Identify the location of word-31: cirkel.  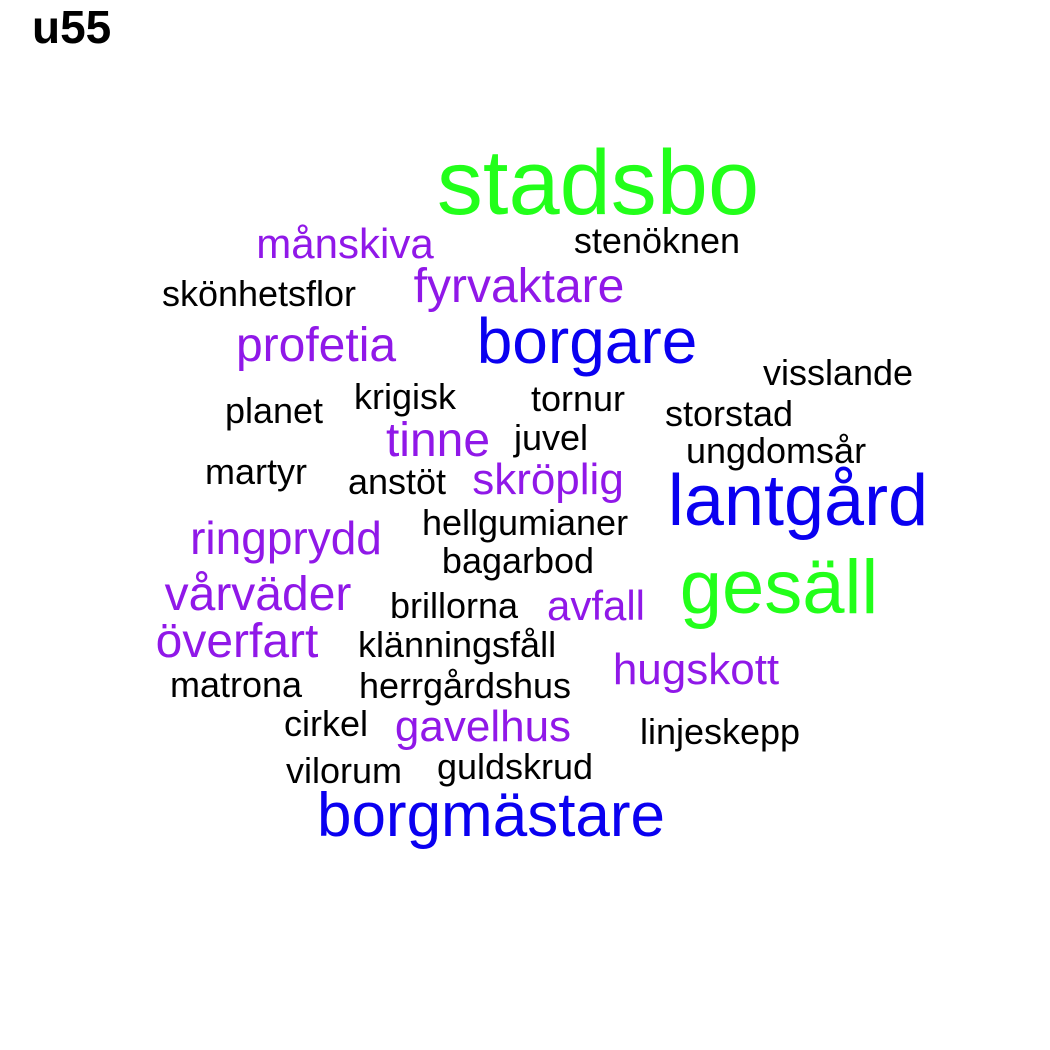
(326, 723).